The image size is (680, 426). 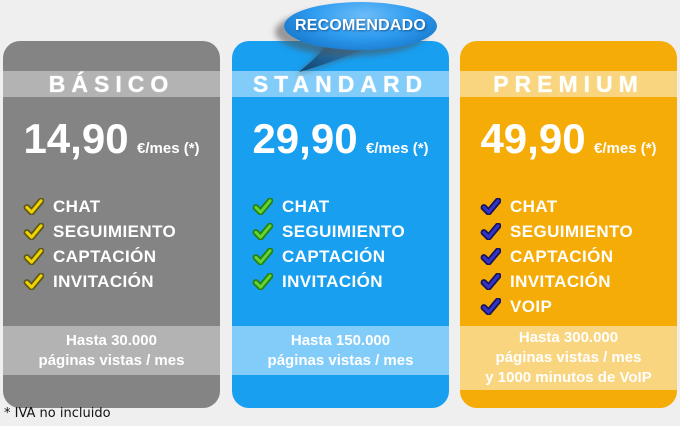 I want to click on plan-name: PREMIUM, so click(x=568, y=83).